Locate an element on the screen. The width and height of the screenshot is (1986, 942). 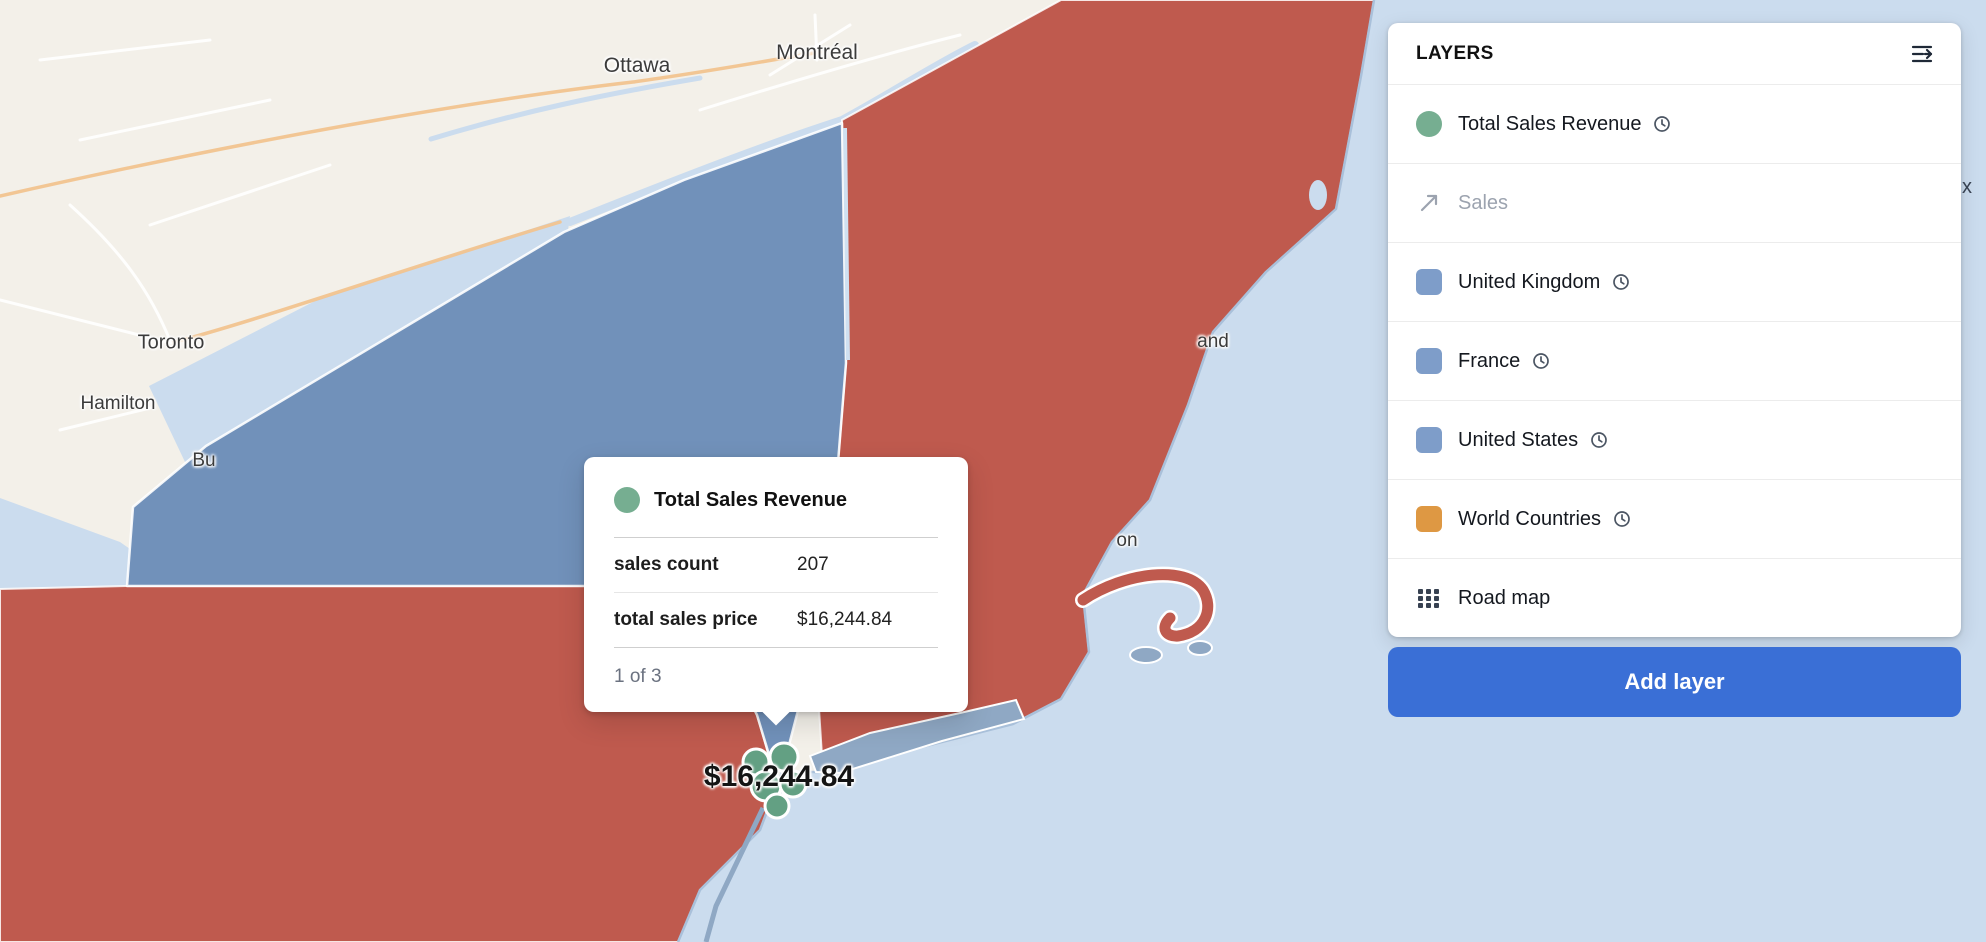
layer-label: Sales is located at coordinates (1483, 202).